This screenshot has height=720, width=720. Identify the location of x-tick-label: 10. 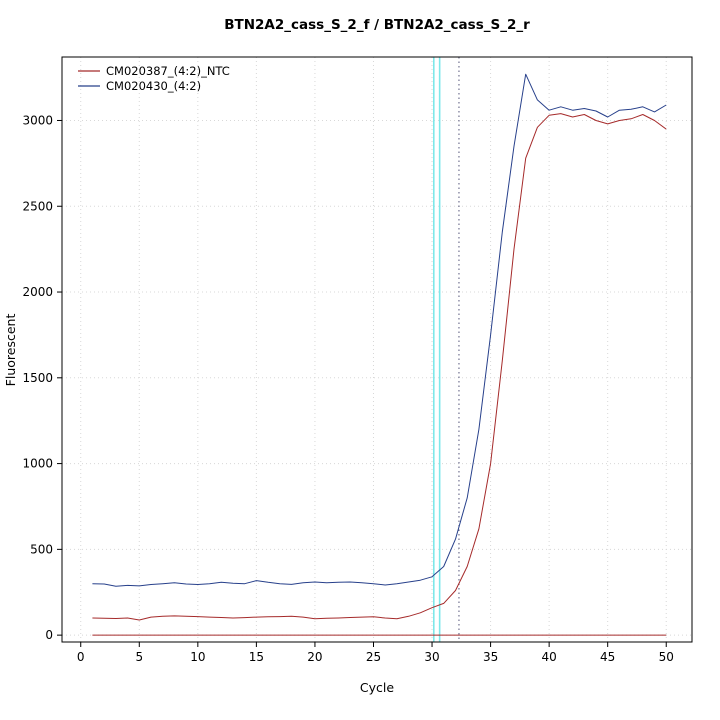
(197, 657).